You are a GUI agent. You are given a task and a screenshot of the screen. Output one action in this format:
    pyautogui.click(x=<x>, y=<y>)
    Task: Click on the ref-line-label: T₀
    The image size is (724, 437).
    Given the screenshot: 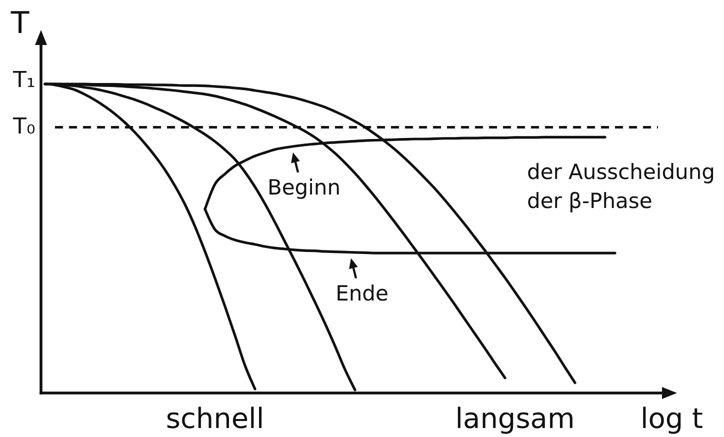 What is the action you would take?
    pyautogui.click(x=24, y=127)
    